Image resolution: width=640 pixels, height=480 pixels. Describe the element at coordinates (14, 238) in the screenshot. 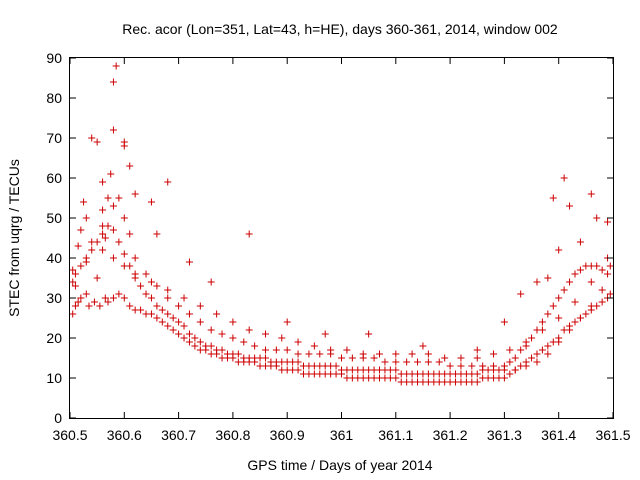

I see `y-axis-label: STEC from uqrg / TECUs` at that location.